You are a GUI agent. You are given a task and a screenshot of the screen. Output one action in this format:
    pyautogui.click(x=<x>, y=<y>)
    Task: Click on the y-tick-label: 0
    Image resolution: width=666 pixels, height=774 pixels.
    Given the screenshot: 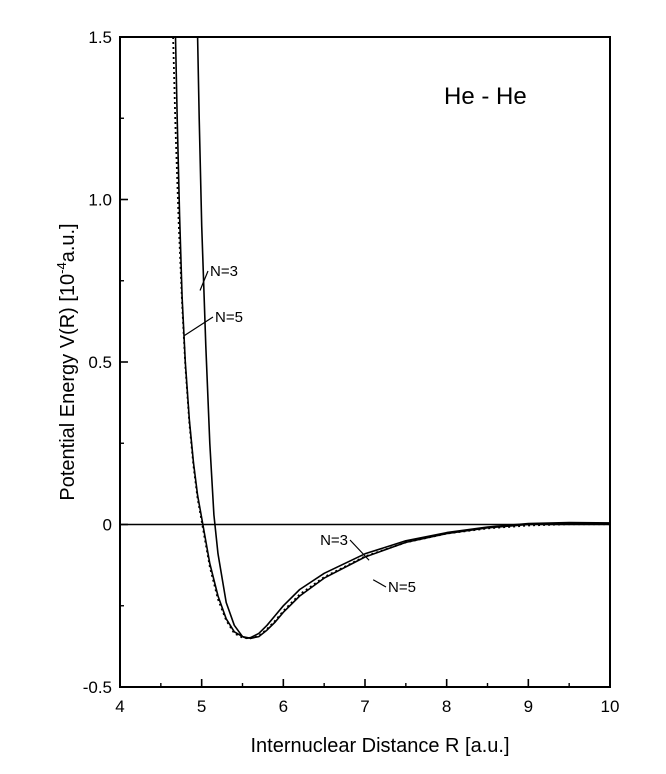 What is the action you would take?
    pyautogui.click(x=107, y=525)
    